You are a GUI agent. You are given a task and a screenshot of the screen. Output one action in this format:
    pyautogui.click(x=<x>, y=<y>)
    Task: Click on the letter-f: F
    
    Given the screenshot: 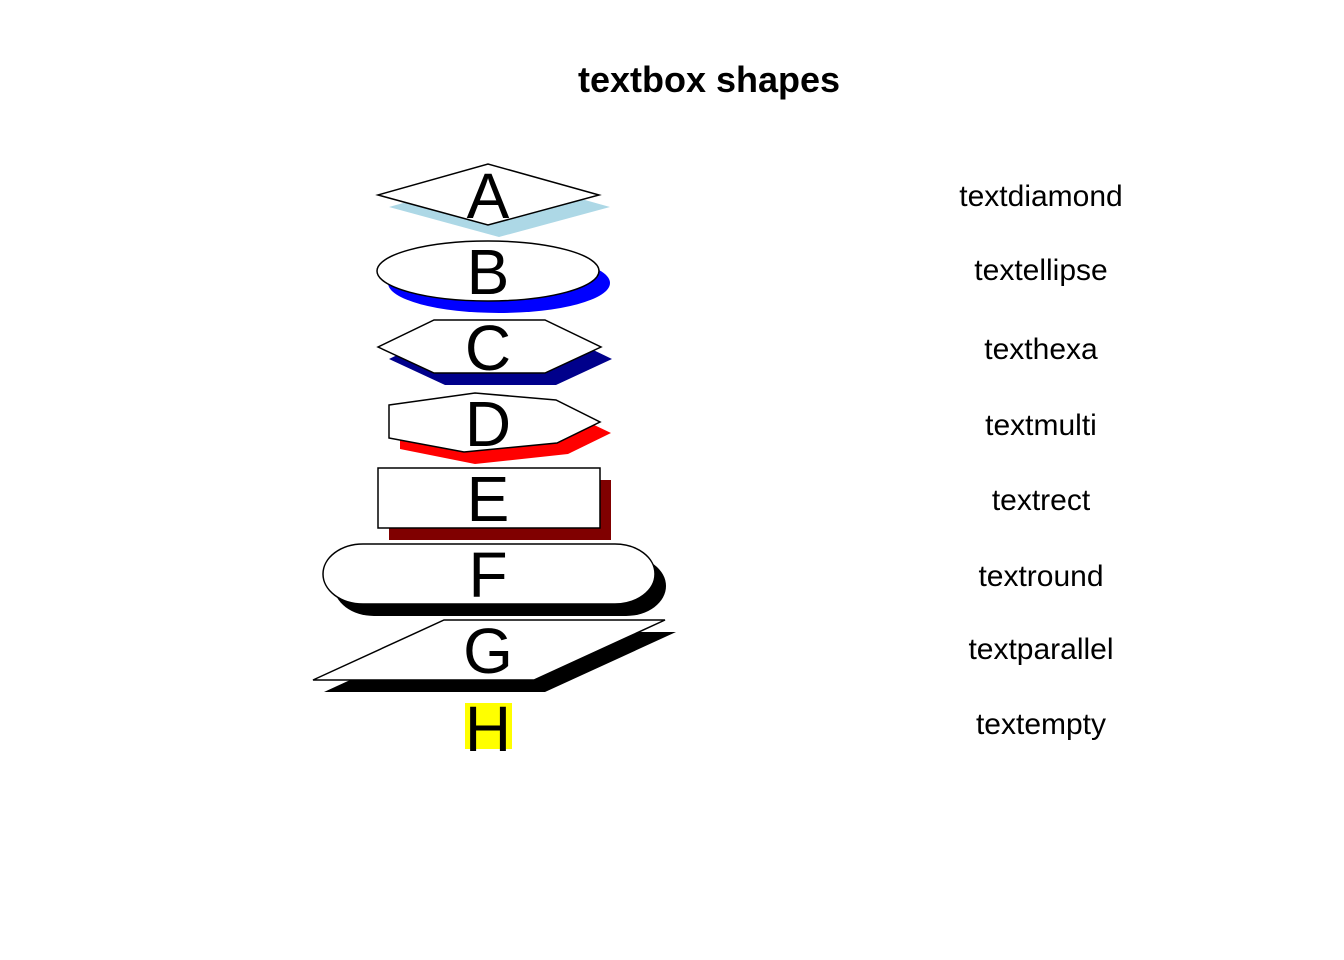 What is the action you would take?
    pyautogui.click(x=487, y=575)
    